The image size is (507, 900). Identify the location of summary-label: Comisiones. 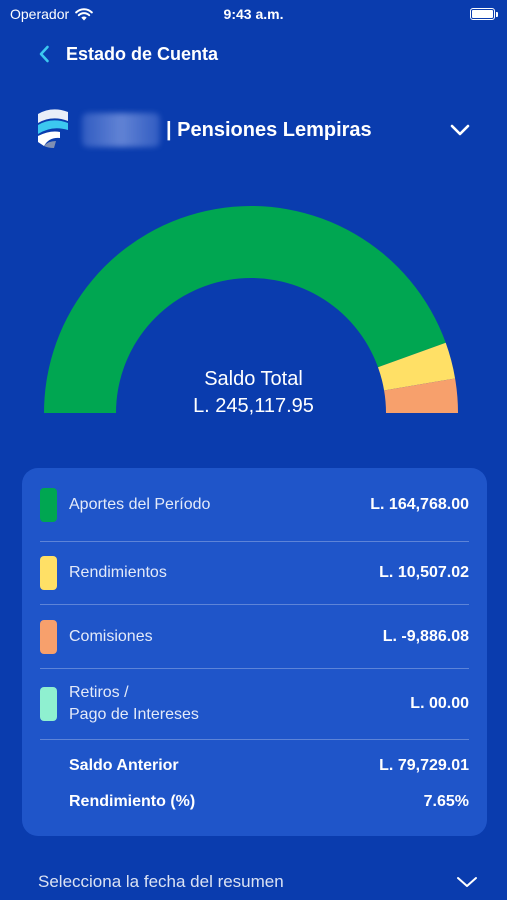
(111, 636).